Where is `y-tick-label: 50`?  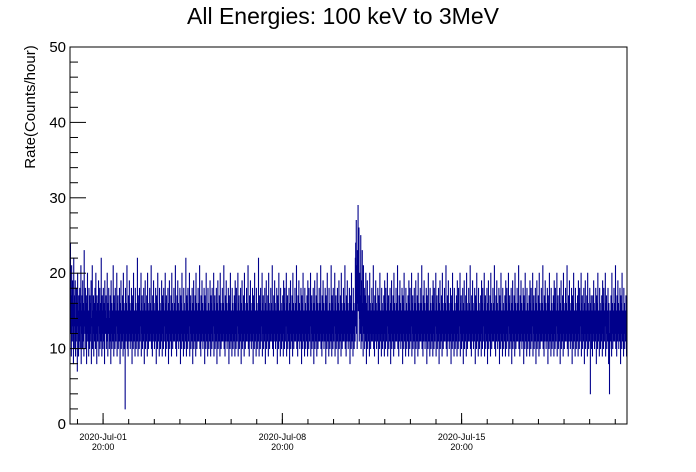 y-tick-label: 50 is located at coordinates (57, 47).